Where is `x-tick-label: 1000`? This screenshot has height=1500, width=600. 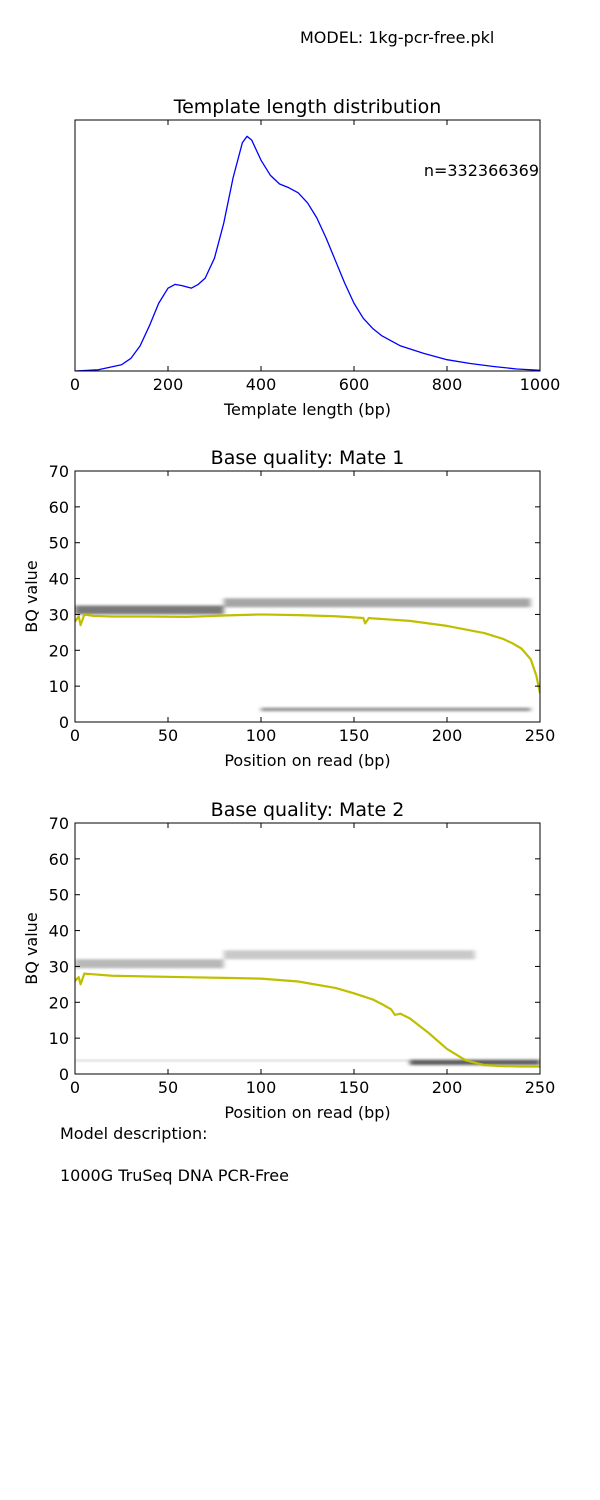 x-tick-label: 1000 is located at coordinates (540, 384).